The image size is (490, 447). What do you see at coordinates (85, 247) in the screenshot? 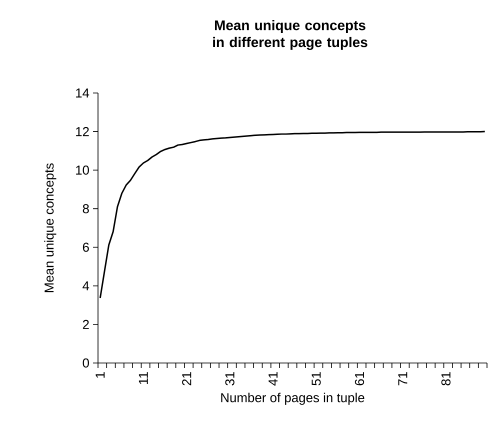
I see `y-tick-label: 6` at bounding box center [85, 247].